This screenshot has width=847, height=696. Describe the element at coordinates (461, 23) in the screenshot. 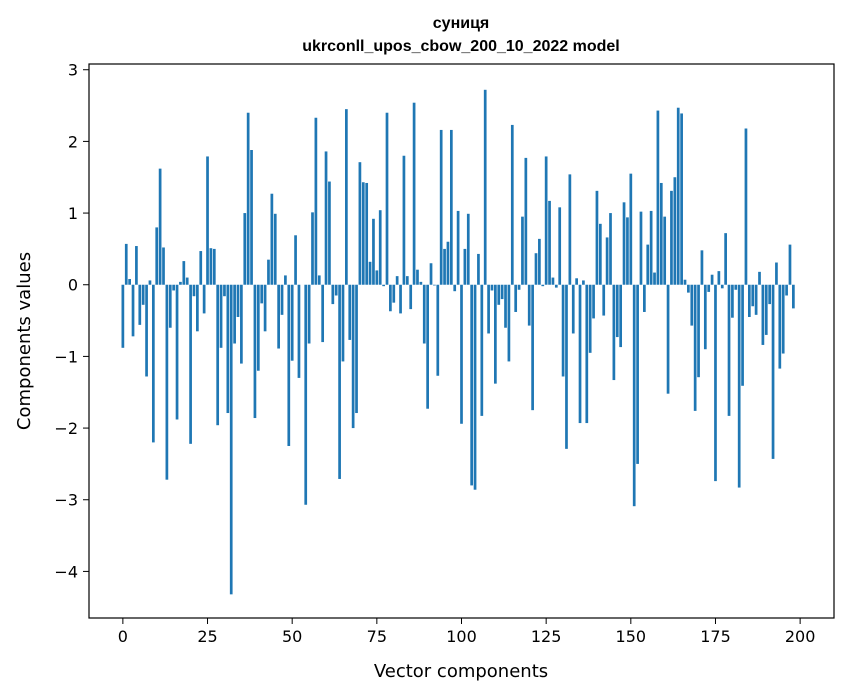

I see `chart-title: суниця` at that location.